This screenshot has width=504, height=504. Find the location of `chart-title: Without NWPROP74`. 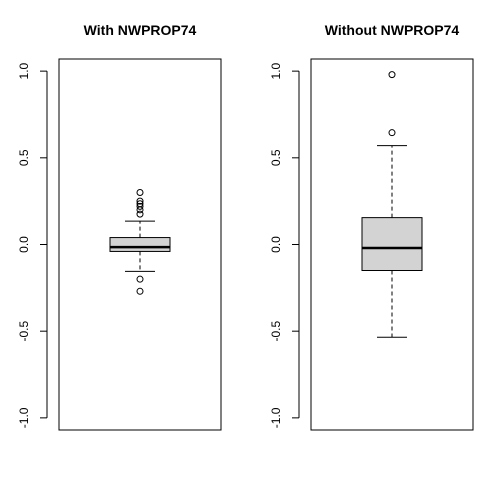

chart-title: Without NWPROP74 is located at coordinates (392, 30).